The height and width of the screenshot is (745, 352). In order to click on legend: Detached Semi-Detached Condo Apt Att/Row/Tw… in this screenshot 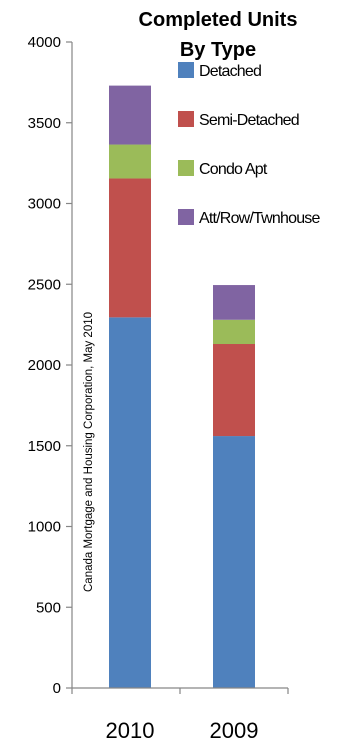, I will do `click(249, 144)`.